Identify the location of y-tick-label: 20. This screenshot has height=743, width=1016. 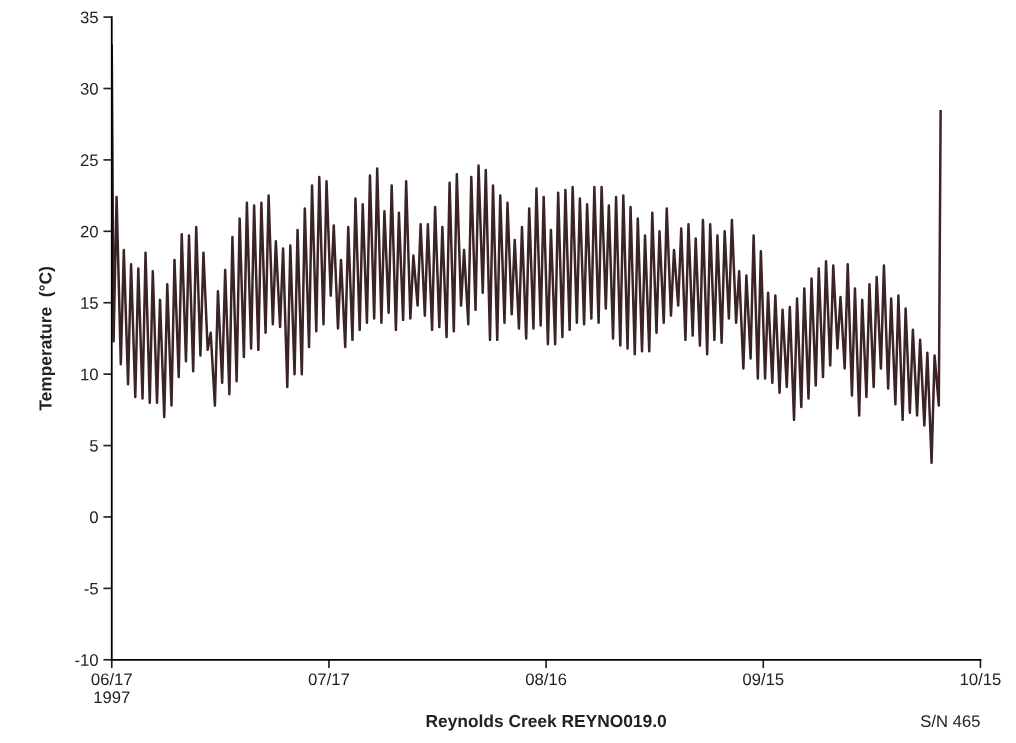
(89, 231).